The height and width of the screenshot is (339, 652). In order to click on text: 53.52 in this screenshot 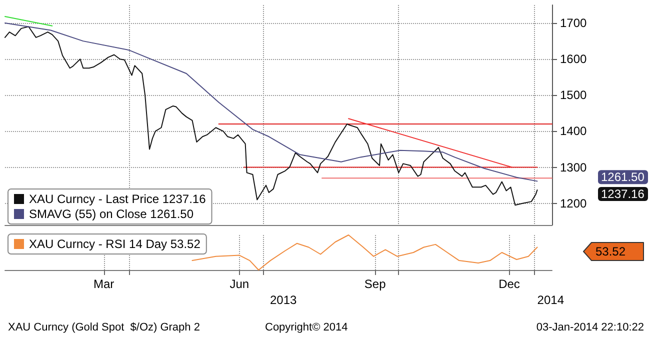, I will do `click(611, 251)`.